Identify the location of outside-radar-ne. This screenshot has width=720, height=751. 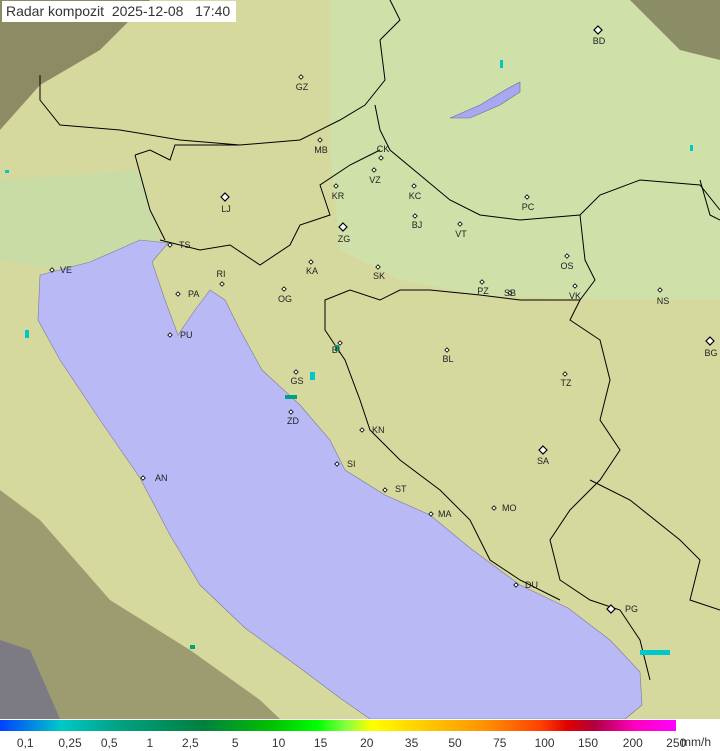
(675, 30).